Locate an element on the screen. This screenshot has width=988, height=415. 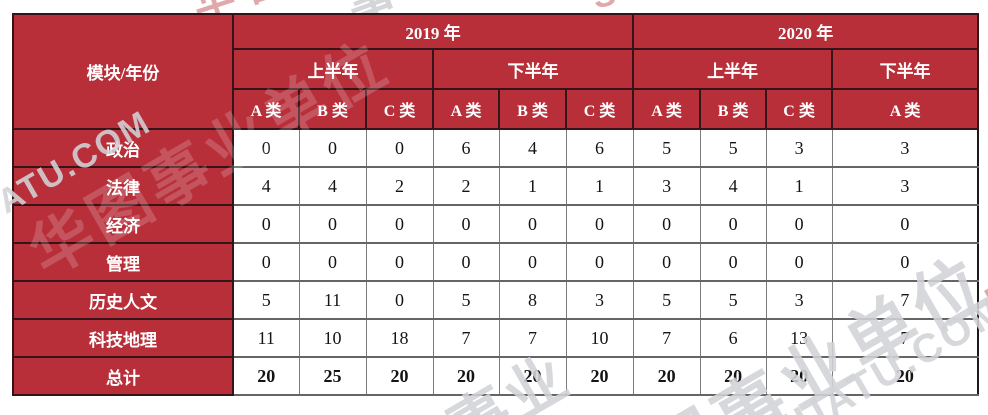
data-cell: 25 is located at coordinates (332, 376).